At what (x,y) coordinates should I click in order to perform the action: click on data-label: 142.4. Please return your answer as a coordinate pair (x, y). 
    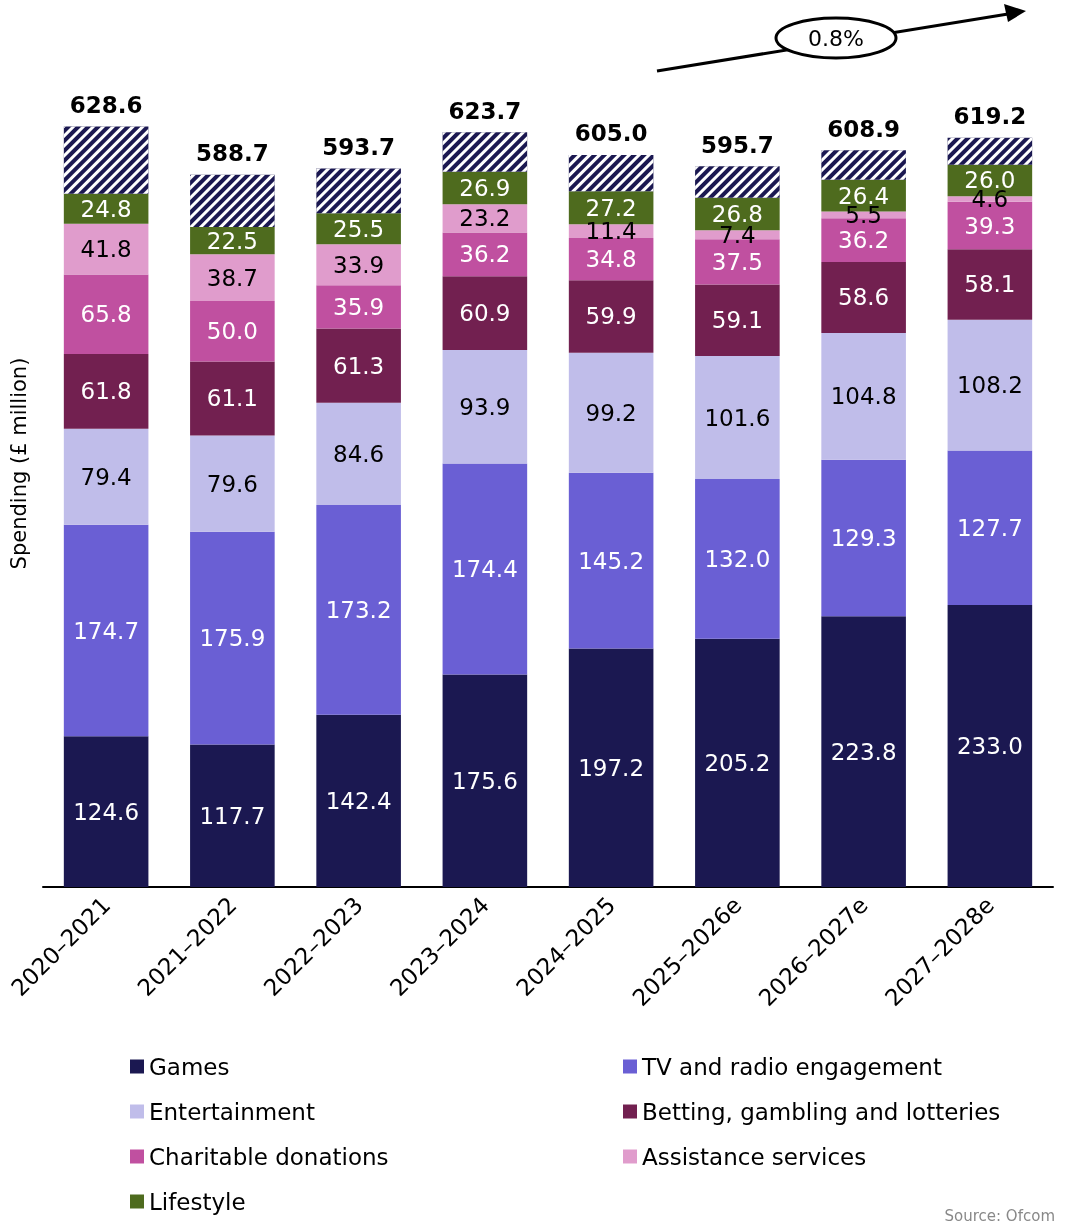
    Looking at the image, I should click on (358, 800).